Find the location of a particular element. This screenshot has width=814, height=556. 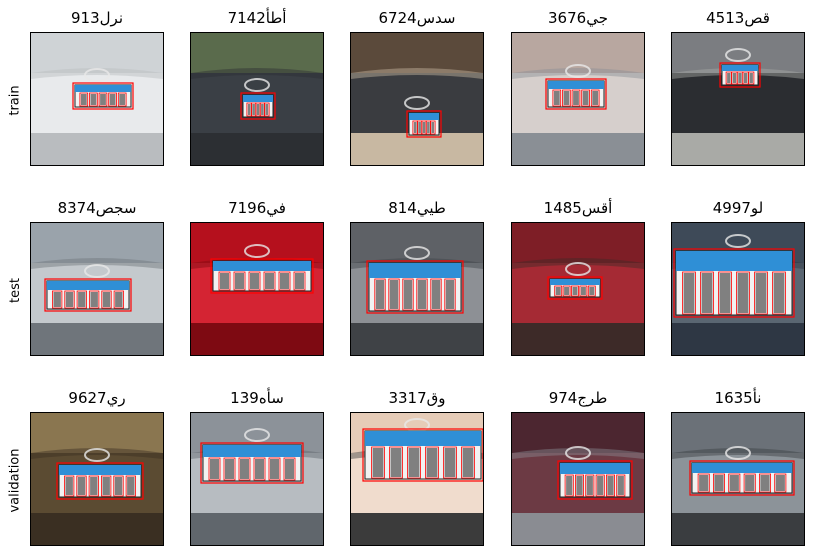

plate-label-title: 974طرج is located at coordinates (578, 398).